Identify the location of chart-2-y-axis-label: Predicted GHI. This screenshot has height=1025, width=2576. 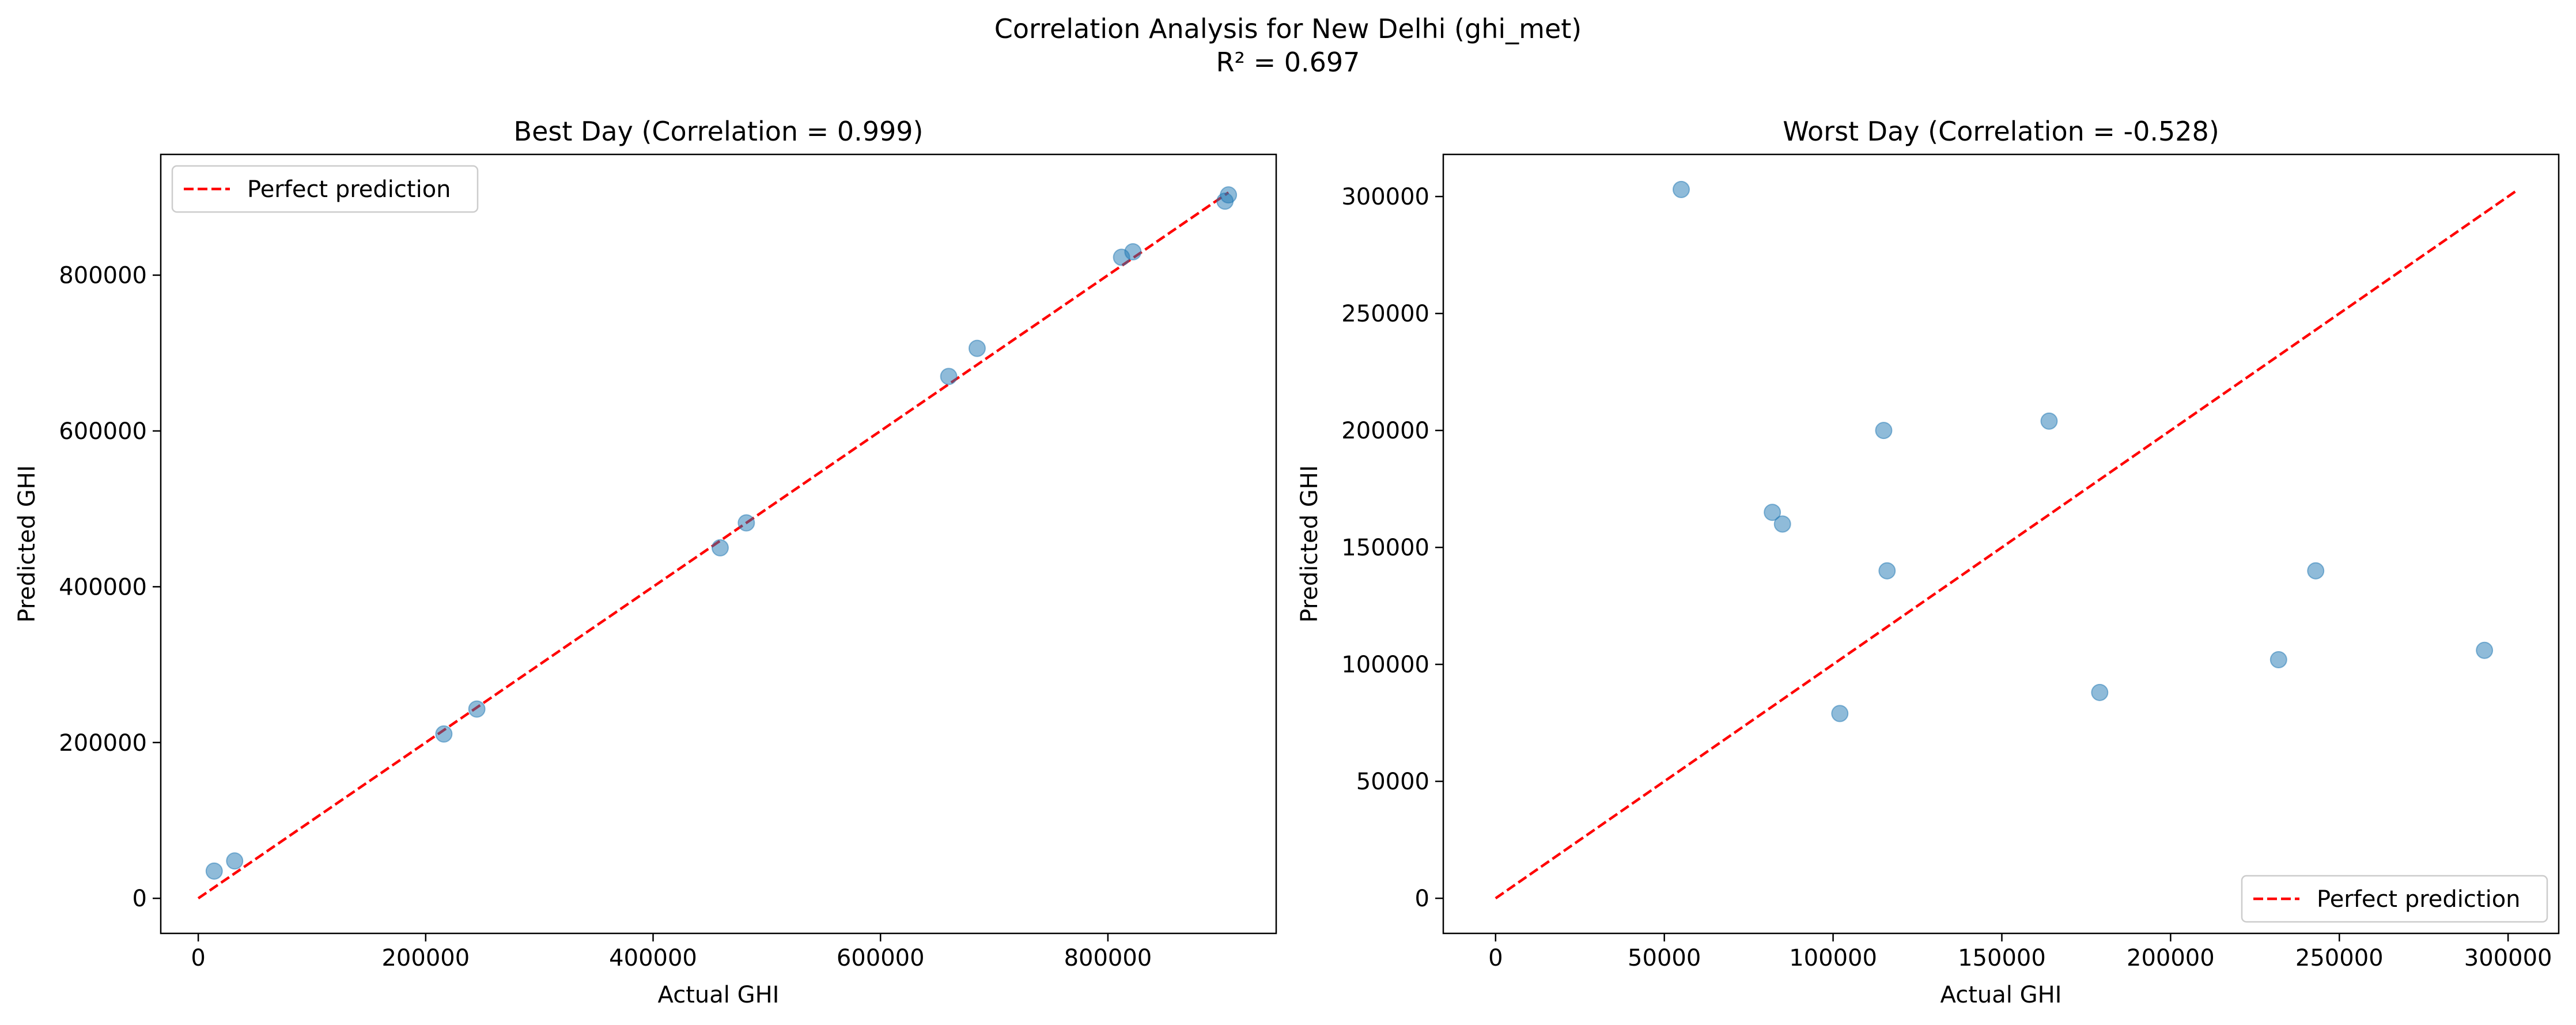
(1309, 543).